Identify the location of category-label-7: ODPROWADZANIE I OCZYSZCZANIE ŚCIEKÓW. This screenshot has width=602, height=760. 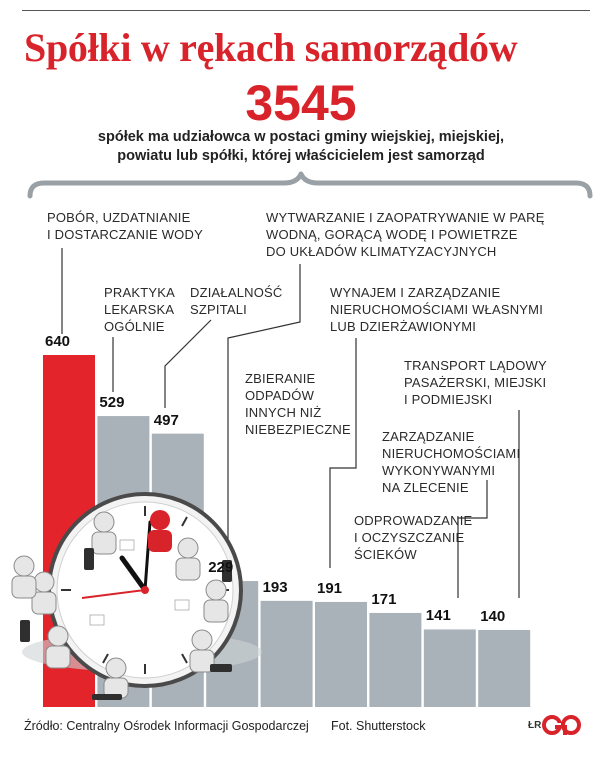
(413, 537).